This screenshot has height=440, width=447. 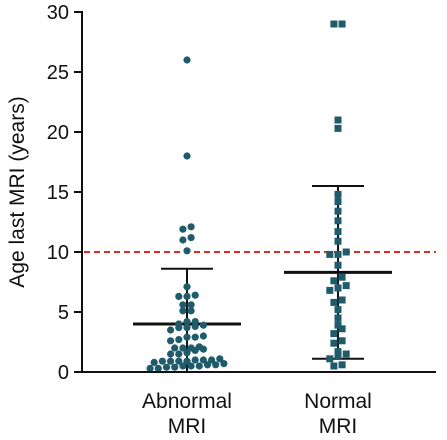 I want to click on y-tick-label: 5, so click(x=63, y=313).